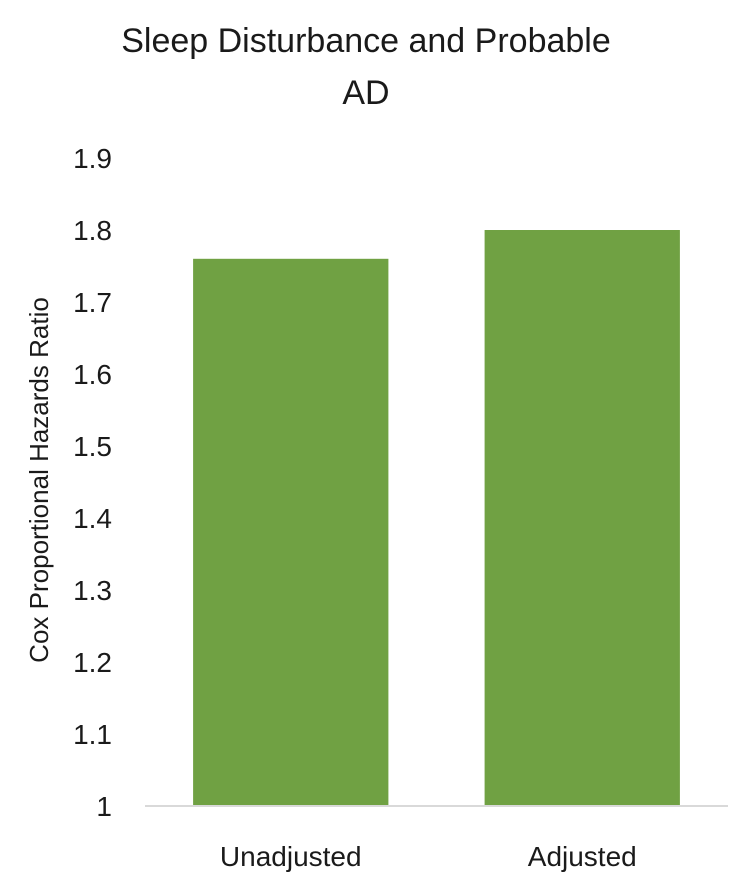 This screenshot has height=888, width=747. What do you see at coordinates (92, 374) in the screenshot?
I see `y-tick-label: 1.6` at bounding box center [92, 374].